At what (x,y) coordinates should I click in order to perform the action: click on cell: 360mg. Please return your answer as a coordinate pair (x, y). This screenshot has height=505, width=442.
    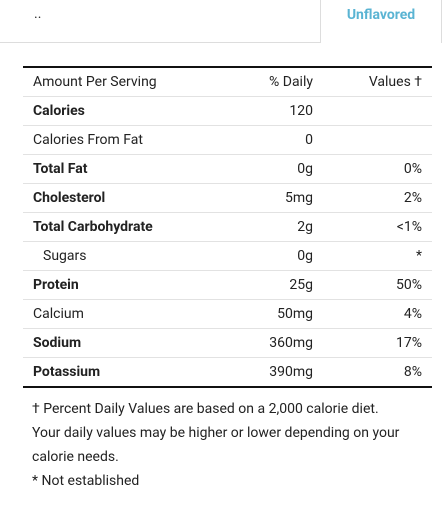
    Looking at the image, I should click on (263, 343).